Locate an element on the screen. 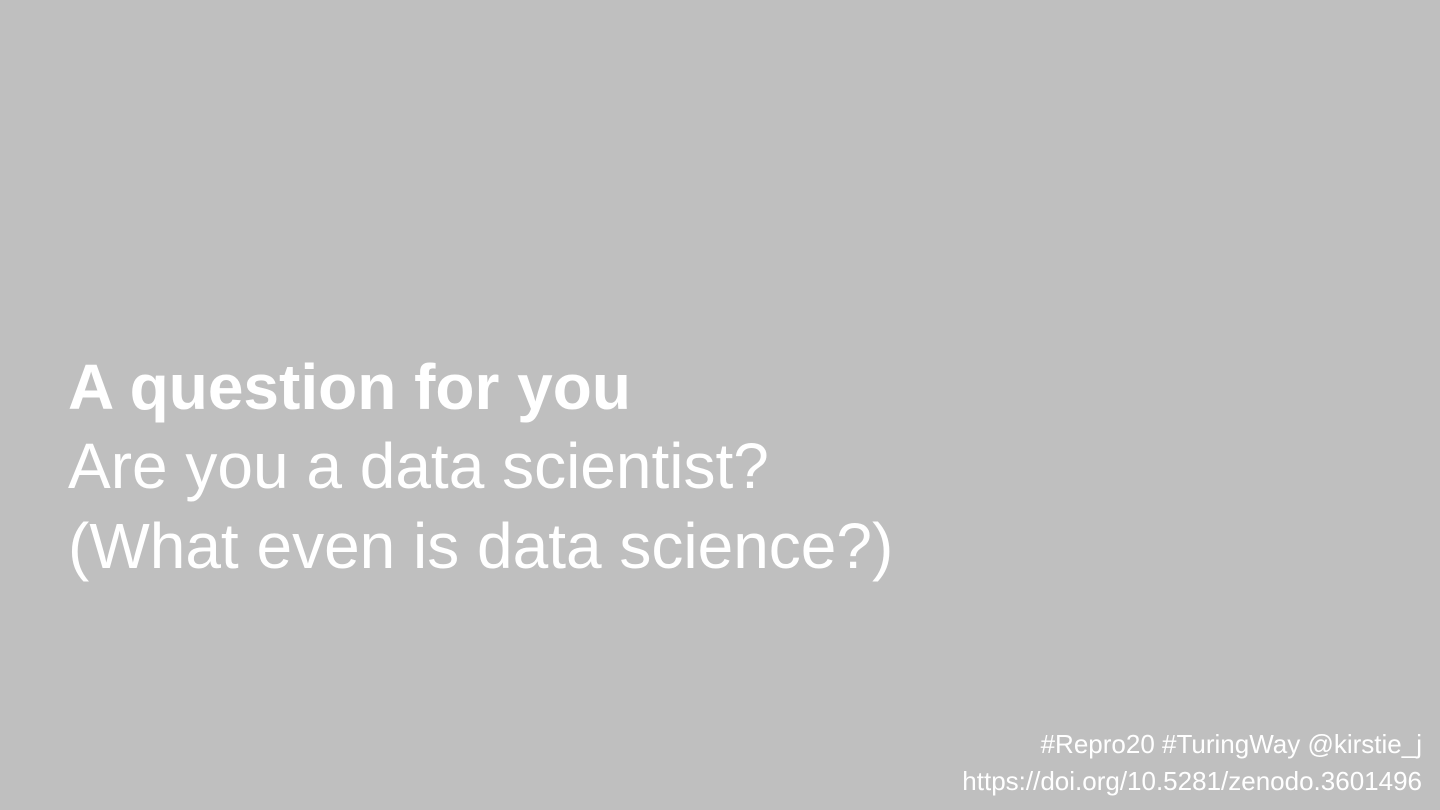  footer-doi: https://doi.org/10.5281/zenodo.3601496 is located at coordinates (1192, 781).